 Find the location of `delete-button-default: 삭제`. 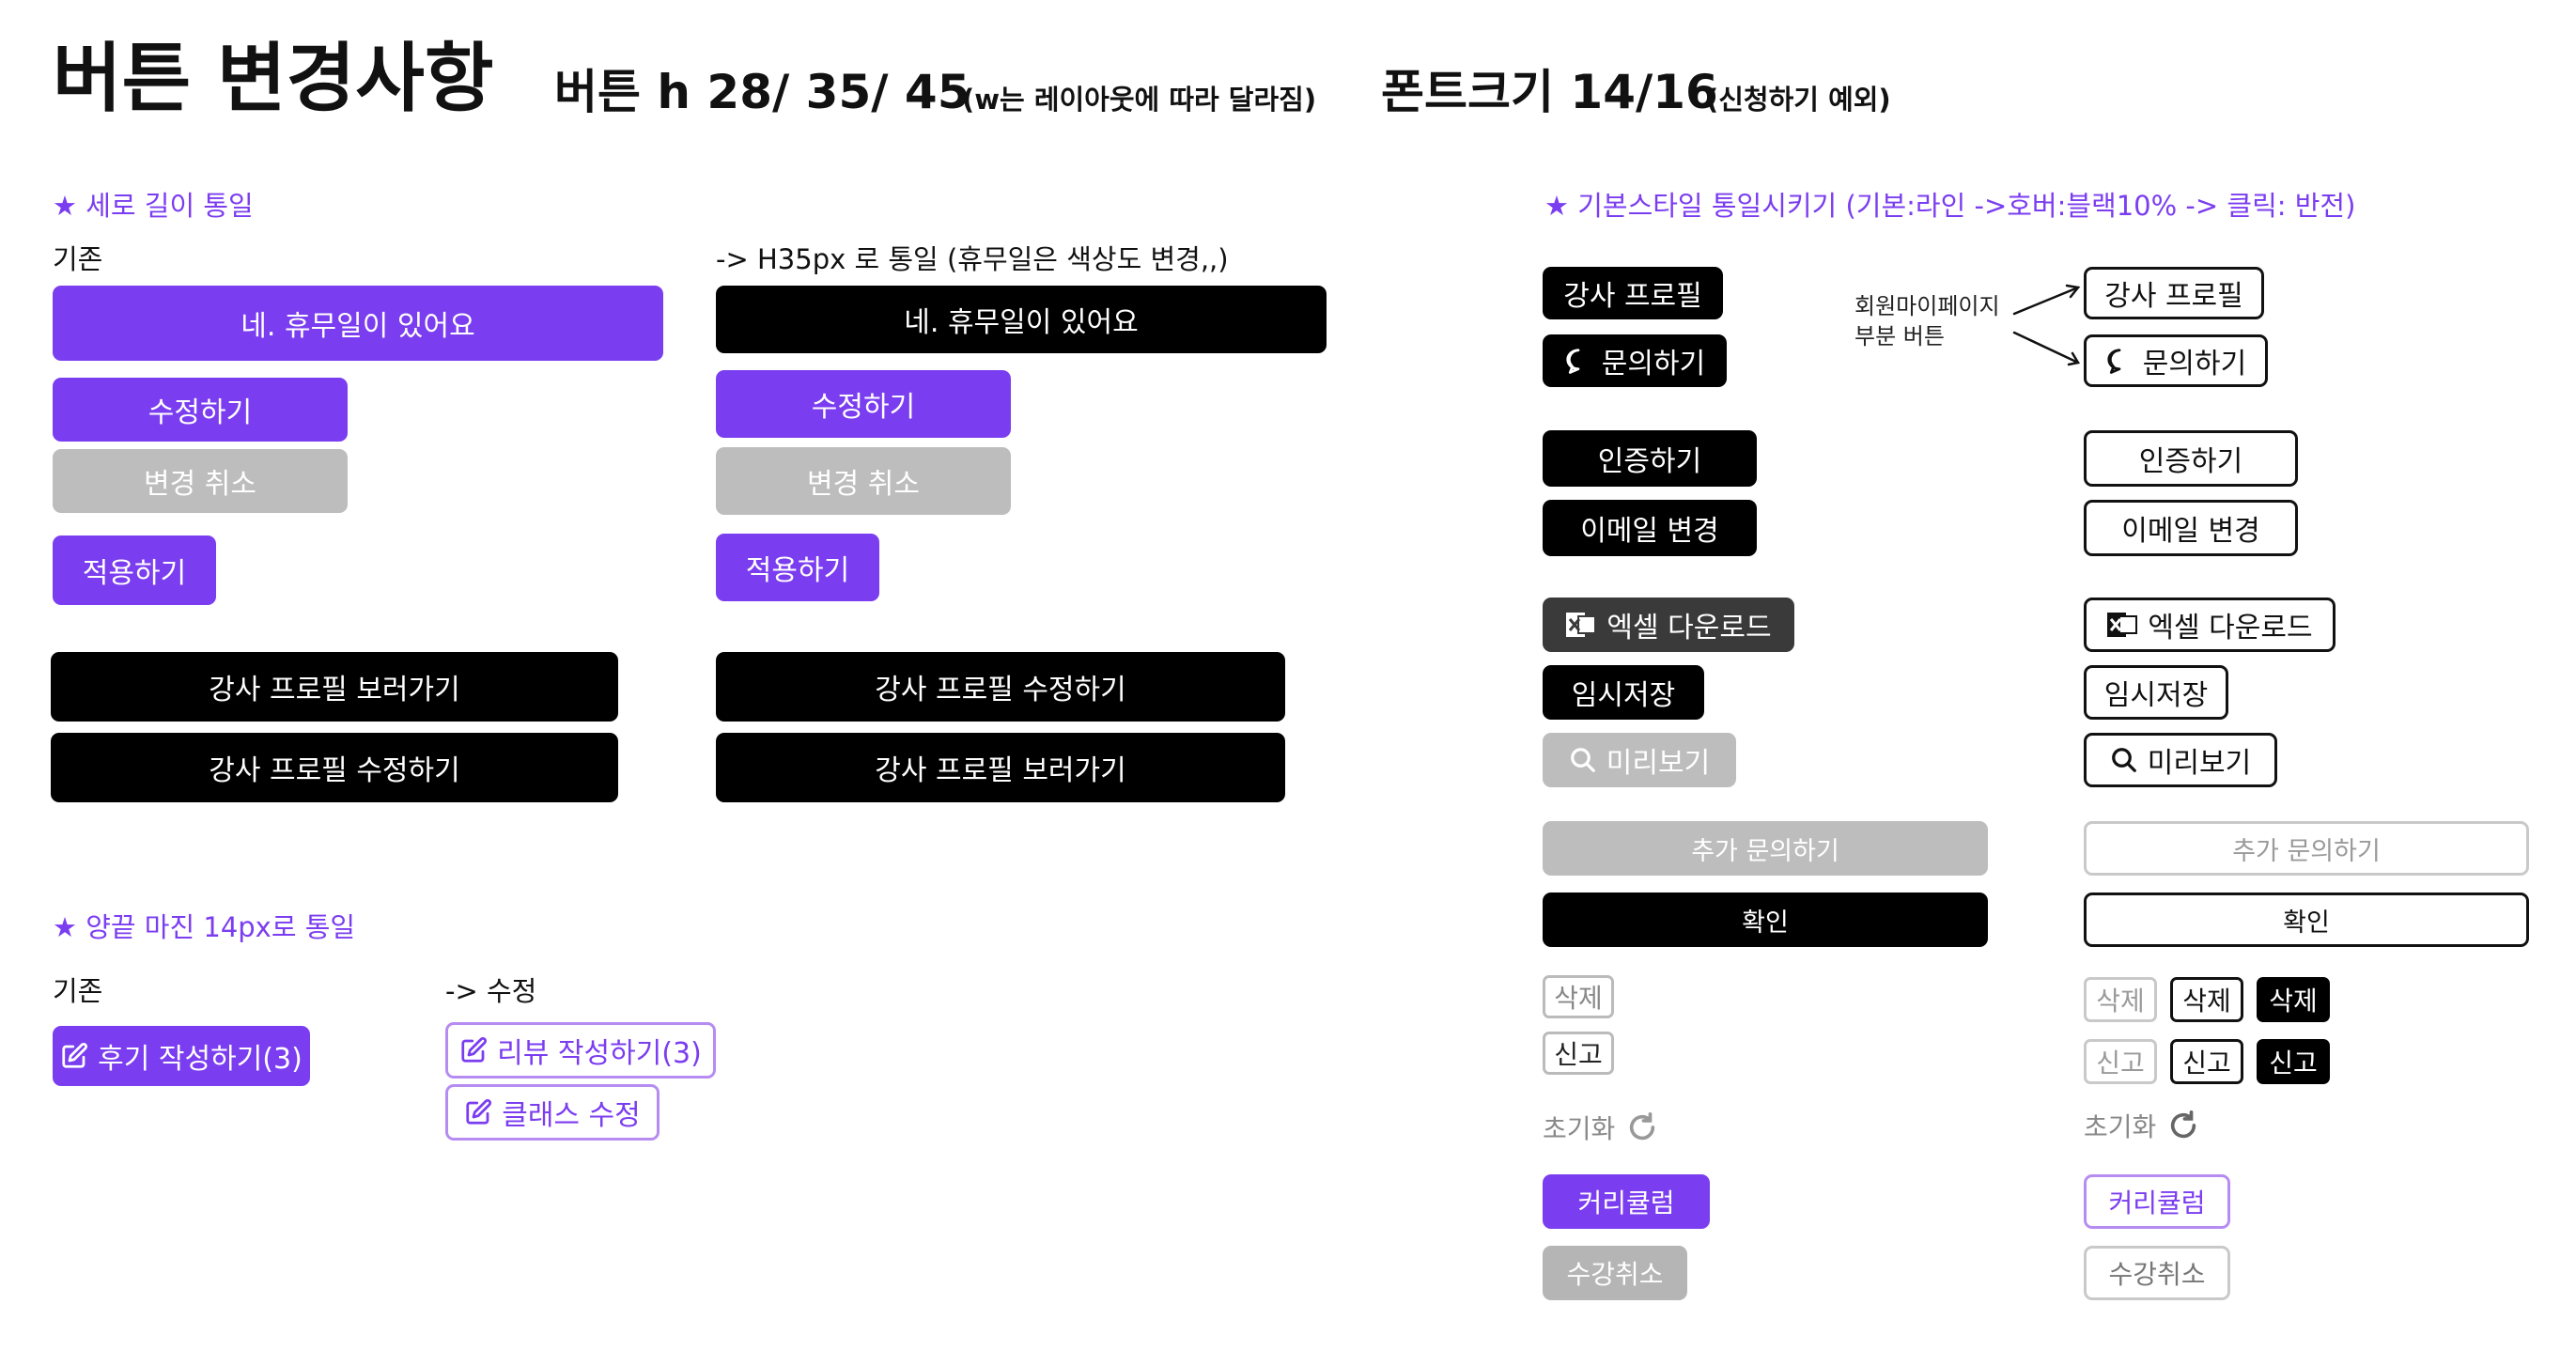

delete-button-default: 삭제 is located at coordinates (1578, 996).